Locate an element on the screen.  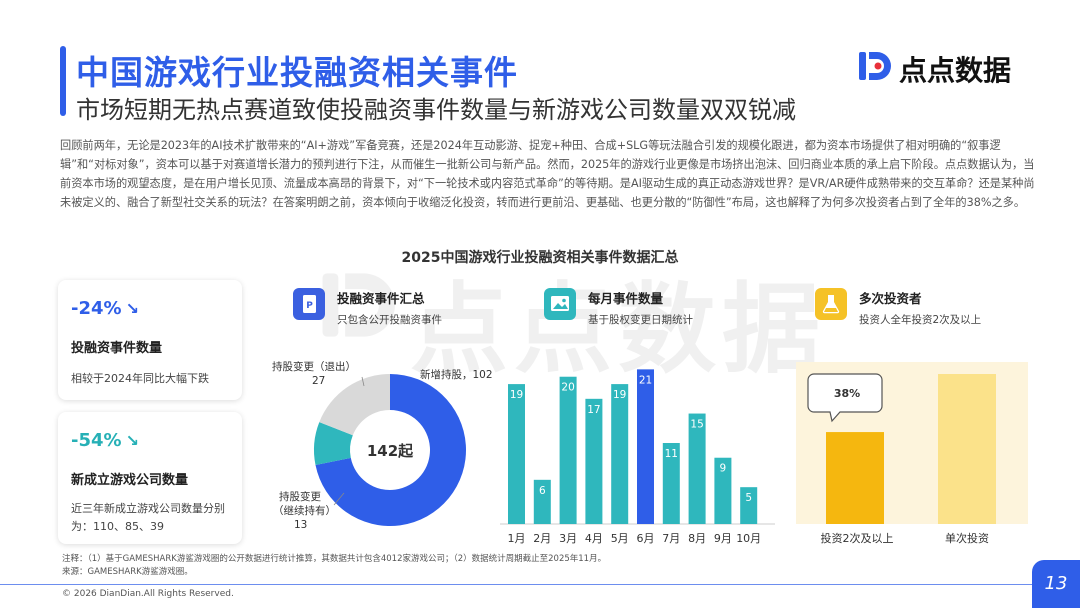
watermark-logo-icon is located at coordinates (358, 305).